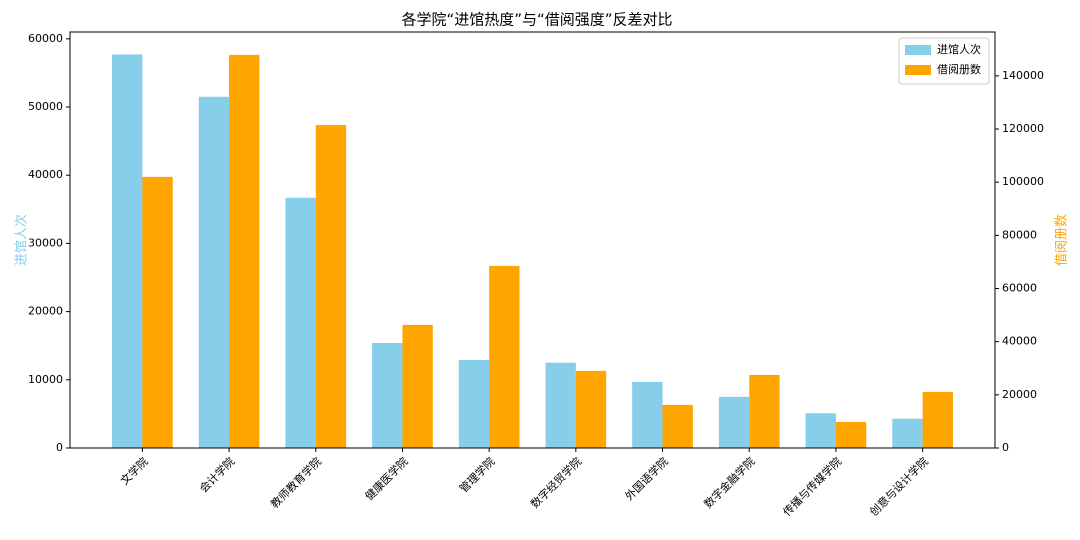 The image size is (1080, 540). Describe the element at coordinates (1019, 288) in the screenshot. I see `y2-tick-label: 60000` at that location.